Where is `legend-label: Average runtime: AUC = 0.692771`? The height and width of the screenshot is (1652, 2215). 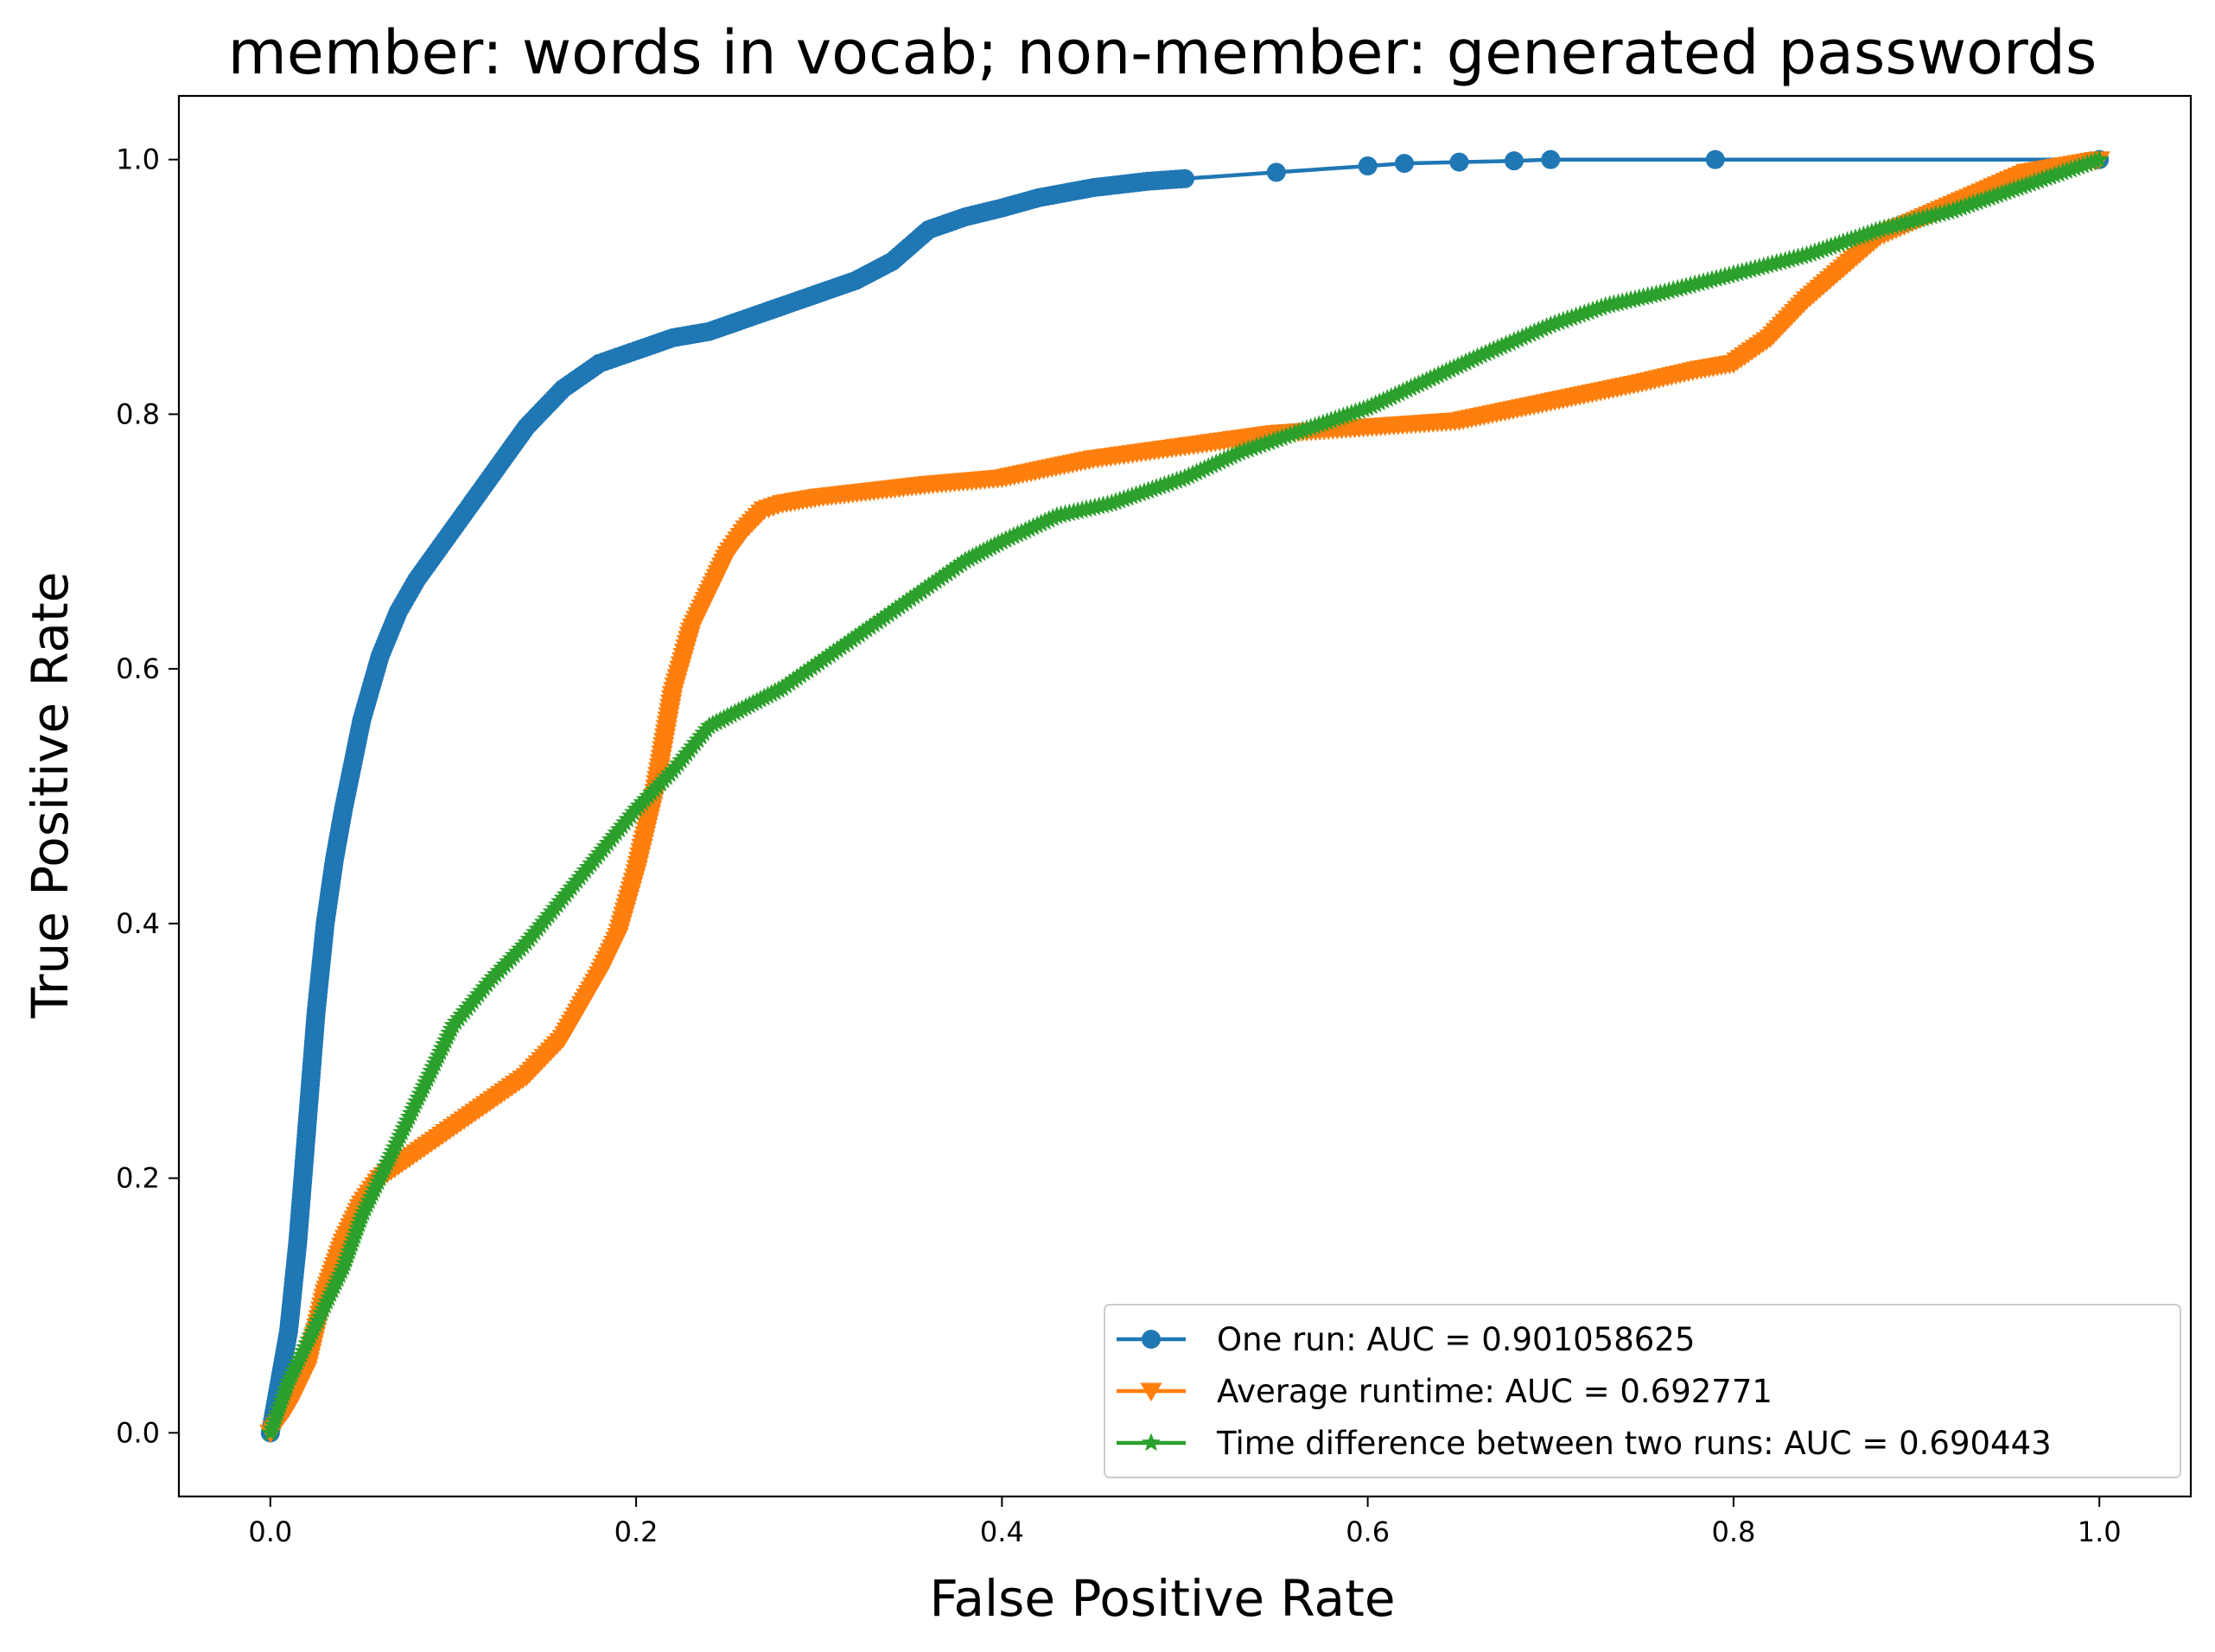 legend-label: Average runtime: AUC = 0.692771 is located at coordinates (1495, 1391).